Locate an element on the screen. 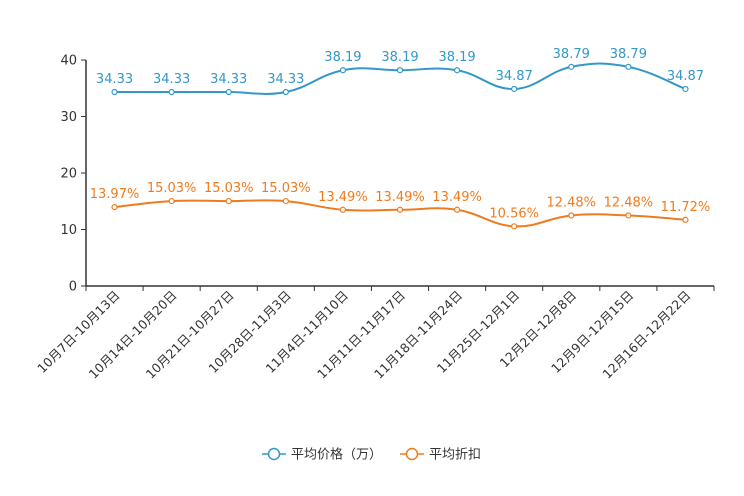  y-tick-label: 0 is located at coordinates (73, 287).